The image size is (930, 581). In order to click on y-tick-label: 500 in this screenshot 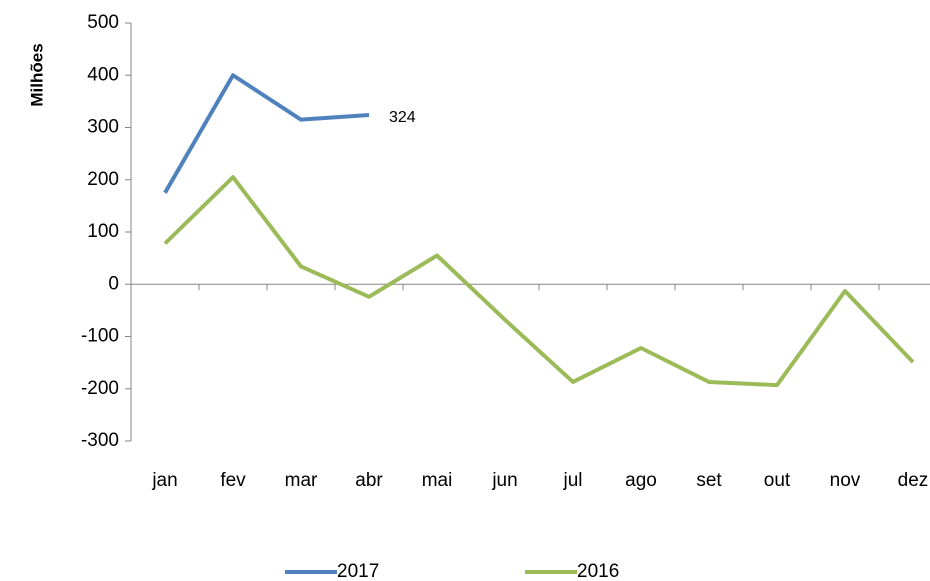, I will do `click(103, 22)`.